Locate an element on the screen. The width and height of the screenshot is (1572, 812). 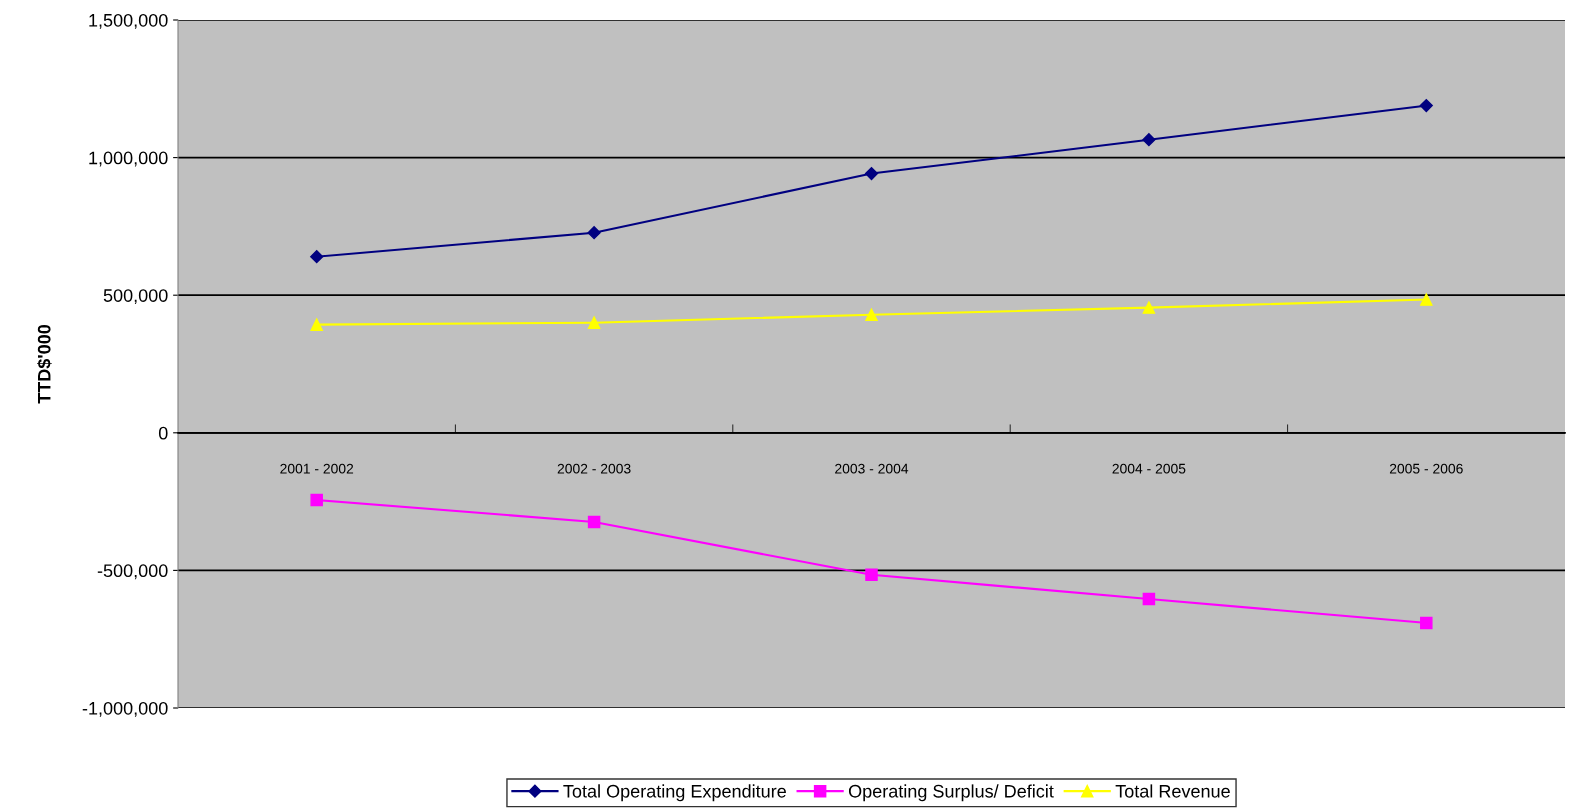
y-axis-title: TTD$'000 is located at coordinates (44, 364).